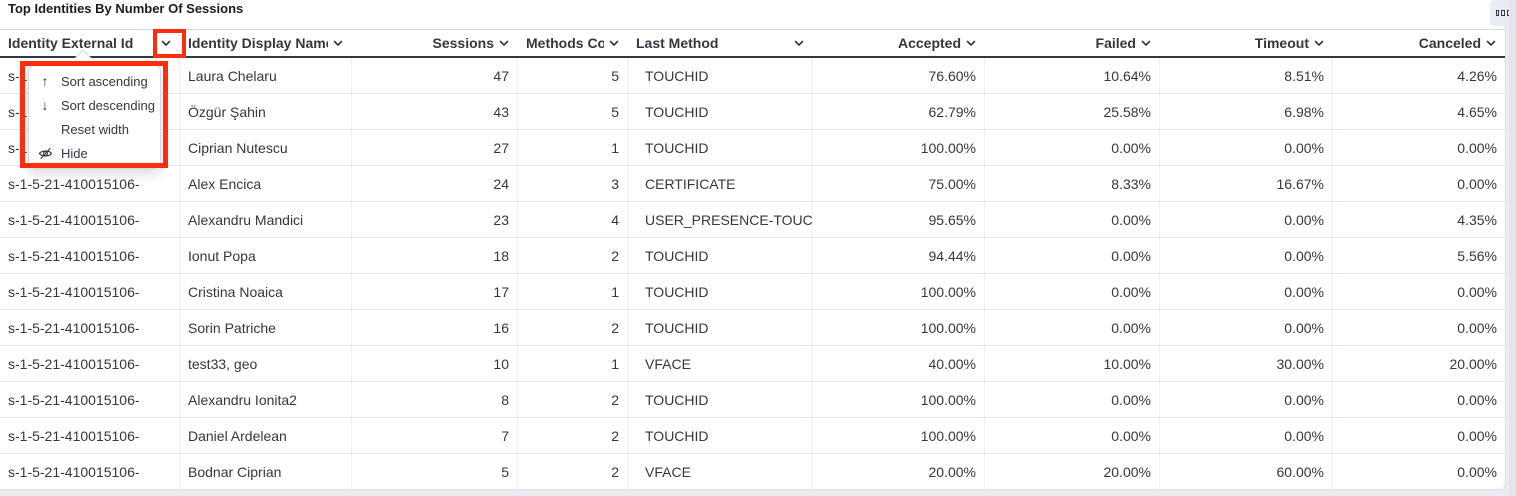 The image size is (1516, 496). Describe the element at coordinates (94, 105) in the screenshot. I see `menu-item-sort-descending: ↓ Sort descending` at that location.